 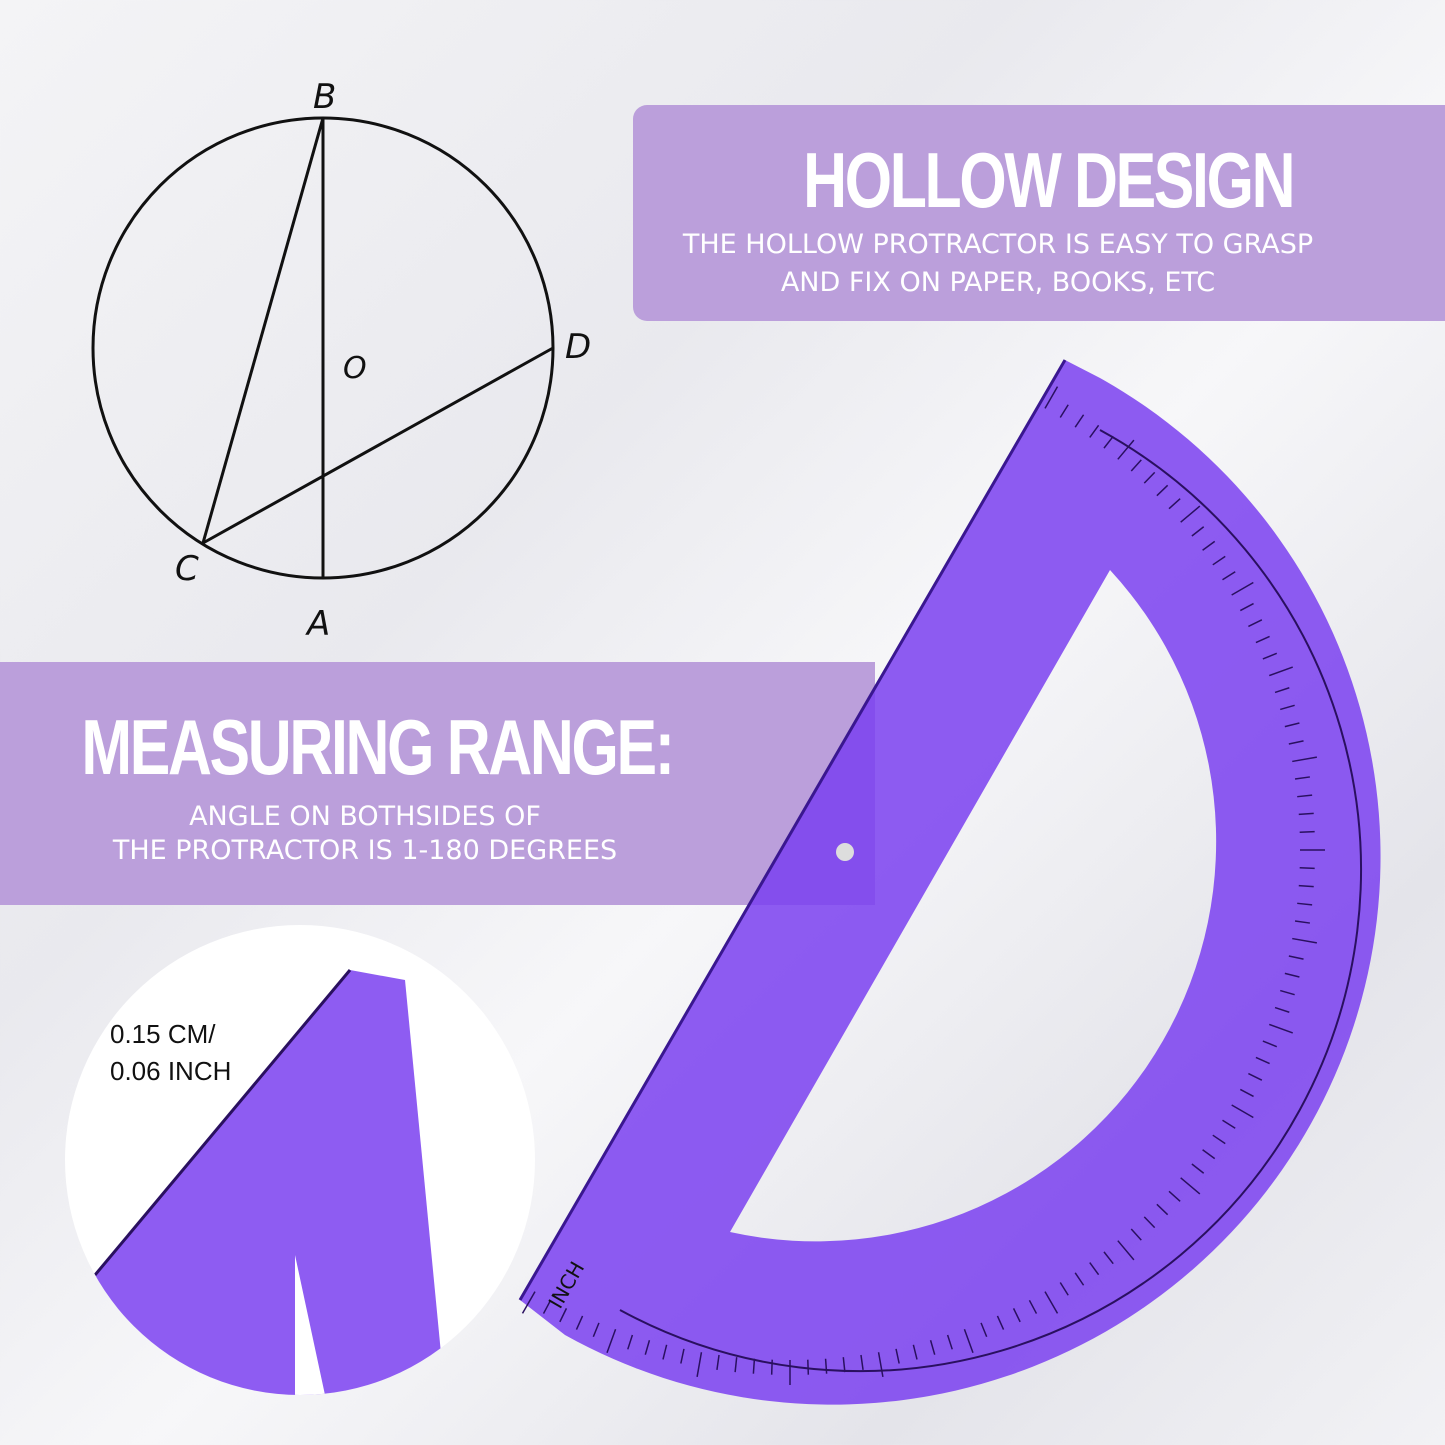 I want to click on diagram-line-cd, so click(x=378, y=445).